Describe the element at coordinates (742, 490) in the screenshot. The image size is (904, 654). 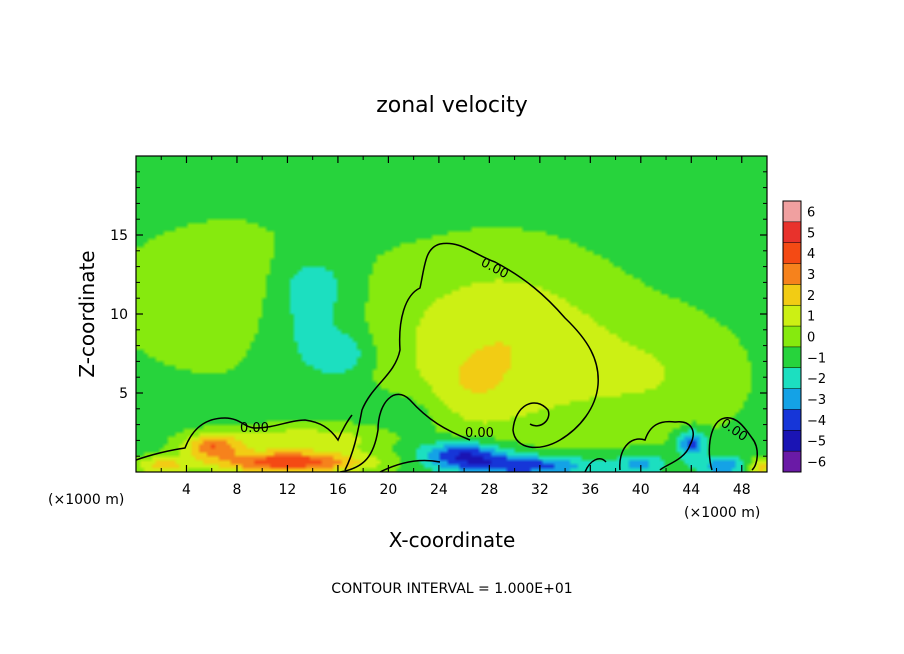
I see `x-tick-label: 48` at that location.